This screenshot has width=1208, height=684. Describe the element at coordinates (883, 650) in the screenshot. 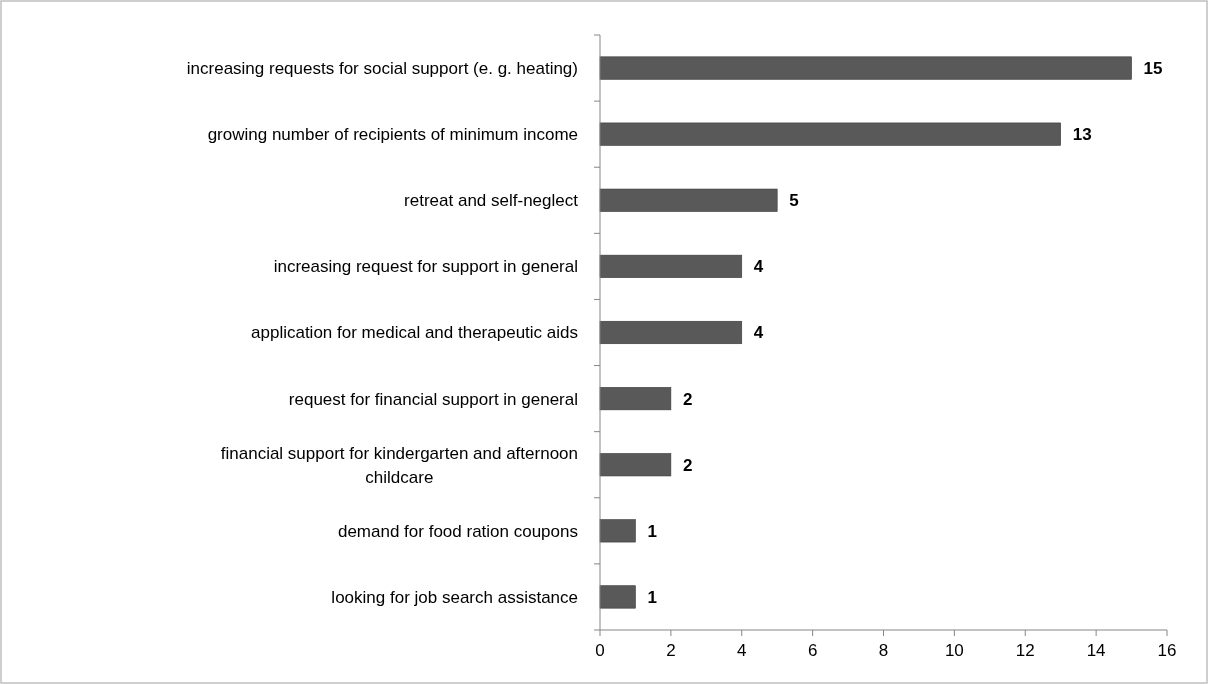

I see `x-tick-label: 8` at that location.